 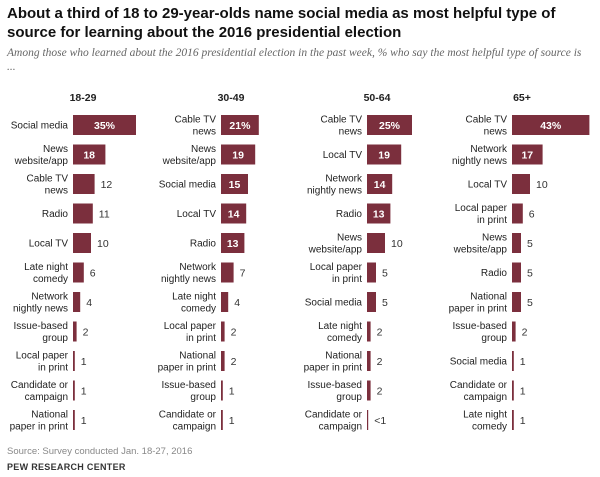 What do you see at coordinates (84, 392) in the screenshot?
I see `value-label-18-29-10: 1` at bounding box center [84, 392].